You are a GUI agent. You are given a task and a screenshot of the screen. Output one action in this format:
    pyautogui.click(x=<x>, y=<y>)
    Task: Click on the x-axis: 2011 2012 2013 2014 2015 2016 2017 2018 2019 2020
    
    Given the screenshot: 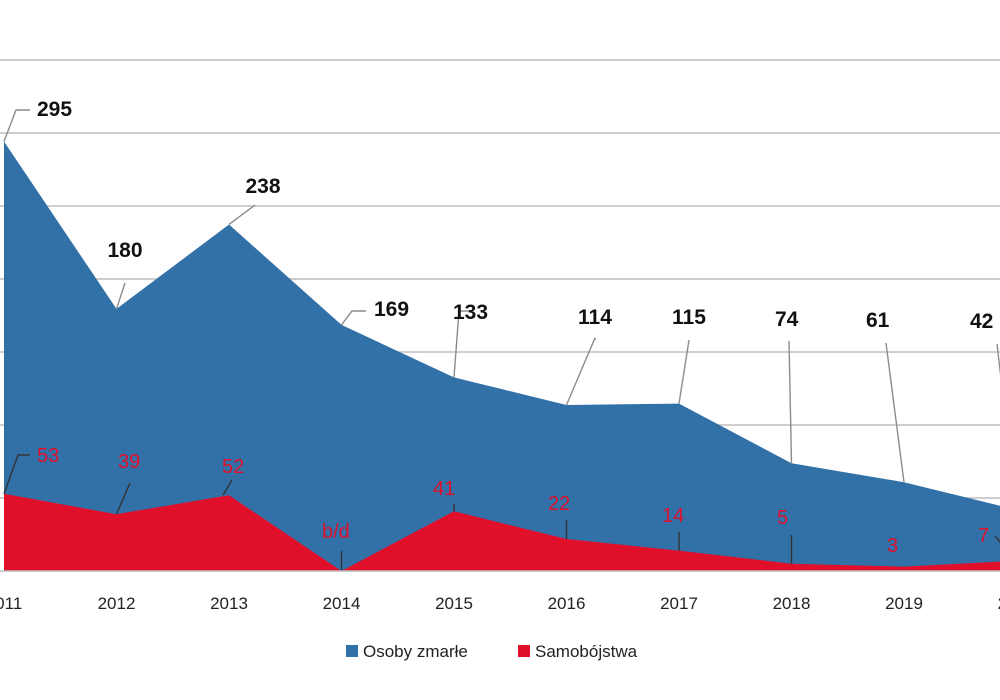 What is the action you would take?
    pyautogui.click(x=500, y=591)
    